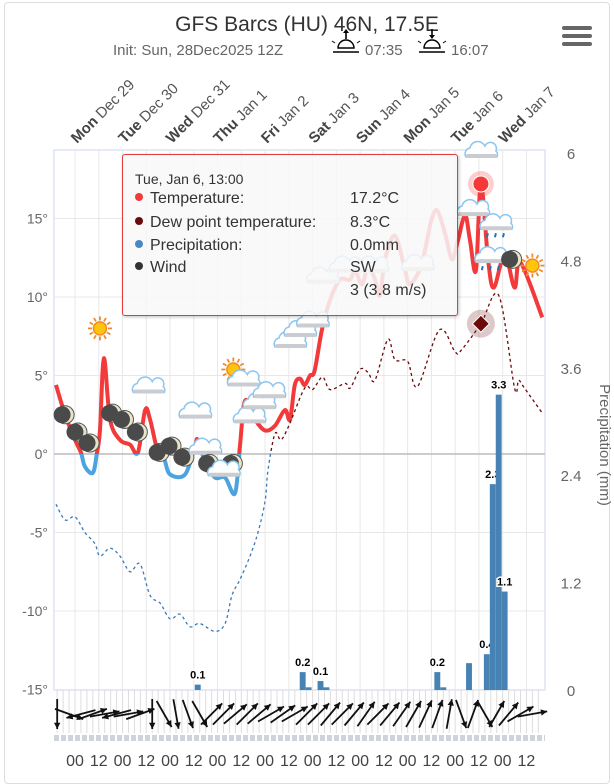 Image resolution: width=614 pixels, height=784 pixels. I want to click on tooltip-row-wind: Wind SW, so click(295, 270).